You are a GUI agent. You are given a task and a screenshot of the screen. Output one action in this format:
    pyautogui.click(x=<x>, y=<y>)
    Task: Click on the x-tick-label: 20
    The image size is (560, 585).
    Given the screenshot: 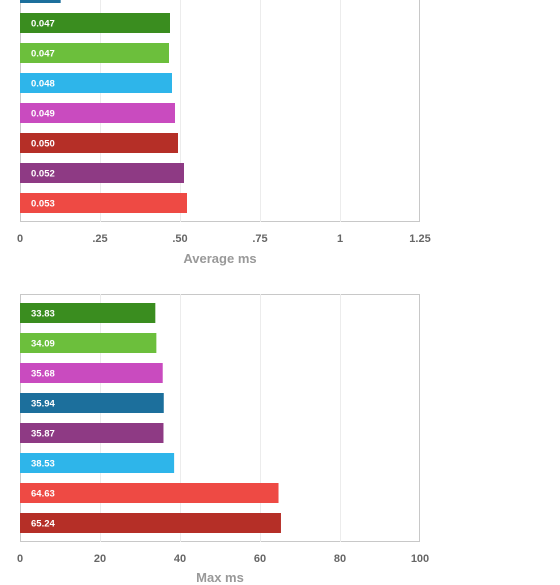 What is the action you would take?
    pyautogui.click(x=100, y=559)
    